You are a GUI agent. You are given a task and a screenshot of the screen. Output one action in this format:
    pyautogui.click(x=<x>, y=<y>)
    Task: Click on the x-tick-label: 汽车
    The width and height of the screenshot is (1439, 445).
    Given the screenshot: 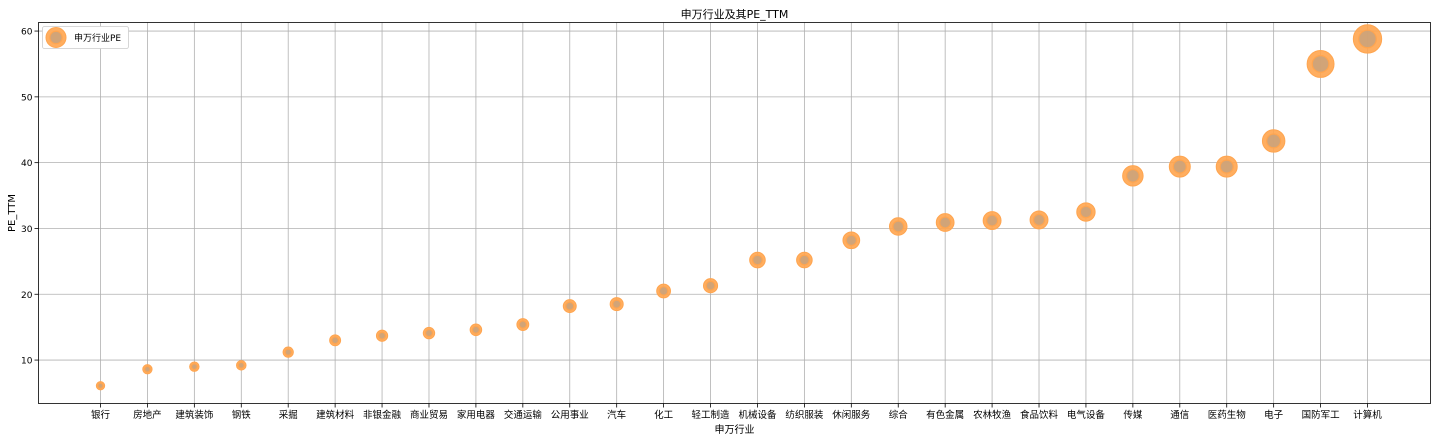 What is the action you would take?
    pyautogui.click(x=616, y=415)
    